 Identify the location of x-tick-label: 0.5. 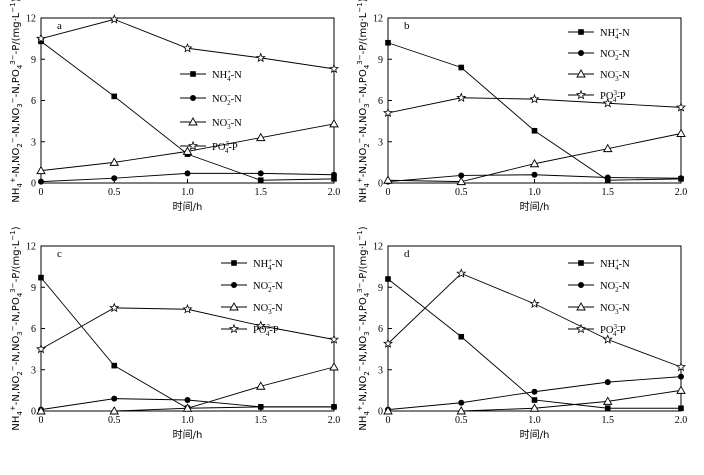
(114, 420).